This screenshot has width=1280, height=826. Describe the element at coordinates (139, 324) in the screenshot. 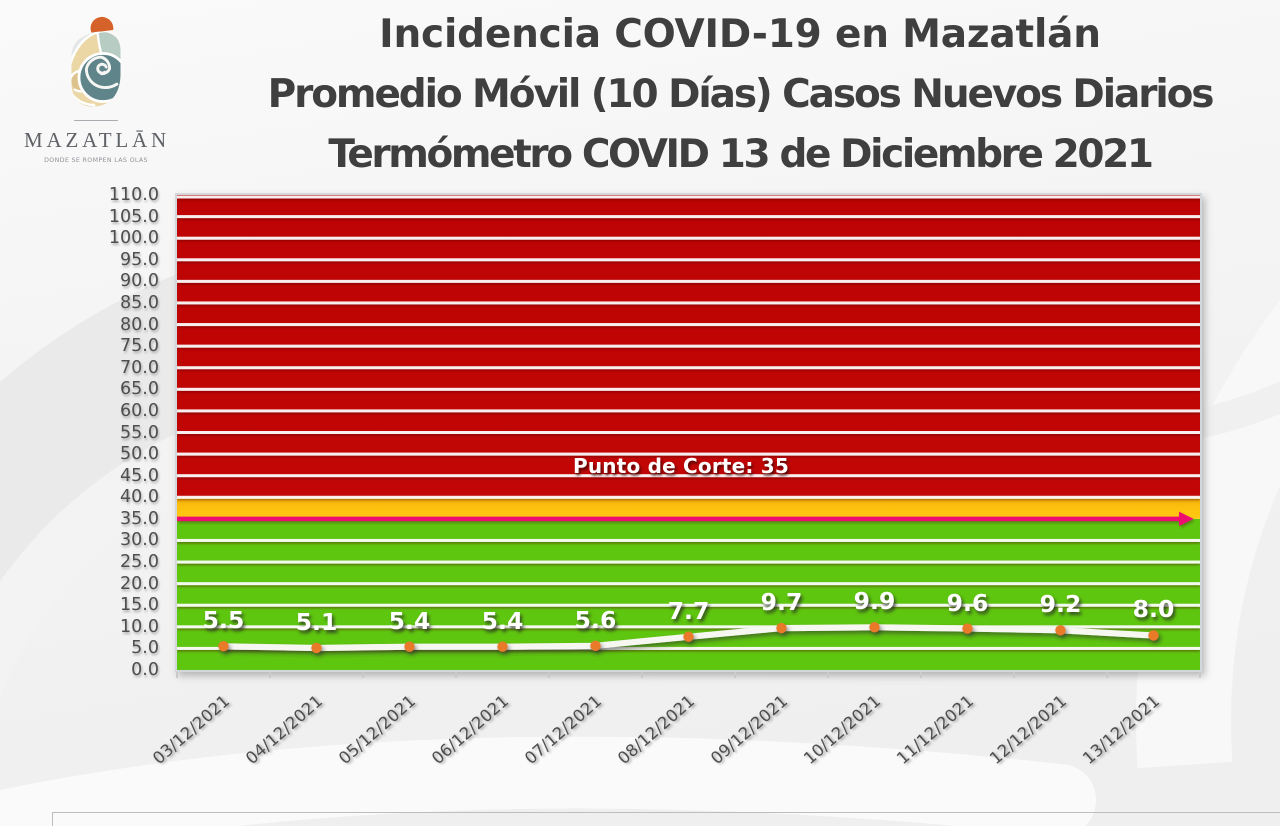

I see `y-axis-label-80: 80.0` at that location.